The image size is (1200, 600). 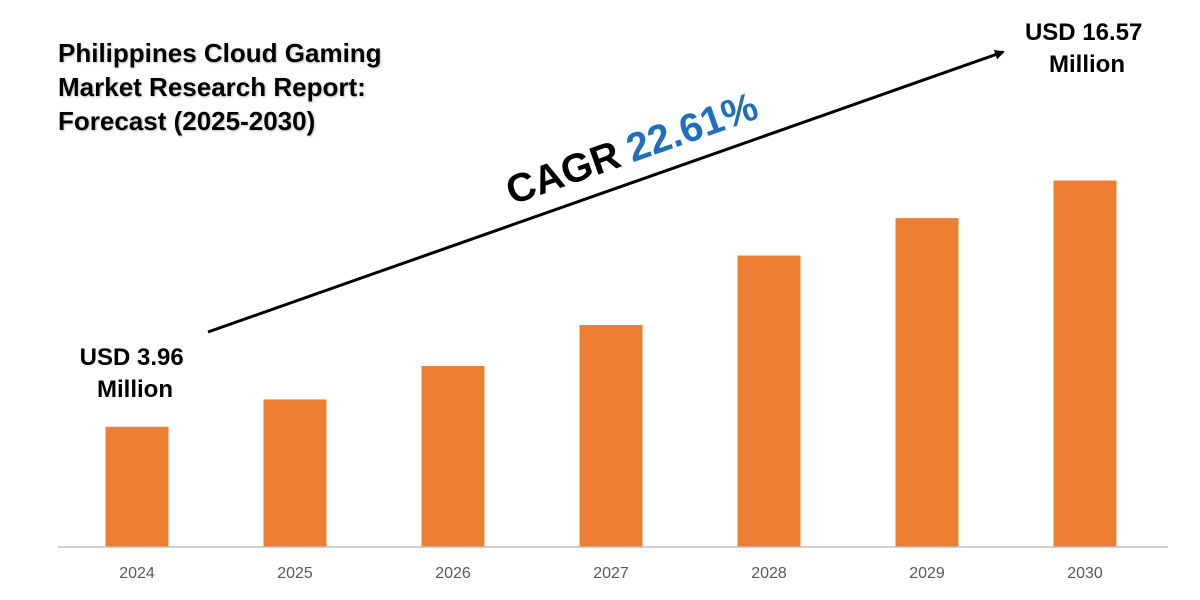 What do you see at coordinates (453, 573) in the screenshot?
I see `x-tick-2026: 2026` at bounding box center [453, 573].